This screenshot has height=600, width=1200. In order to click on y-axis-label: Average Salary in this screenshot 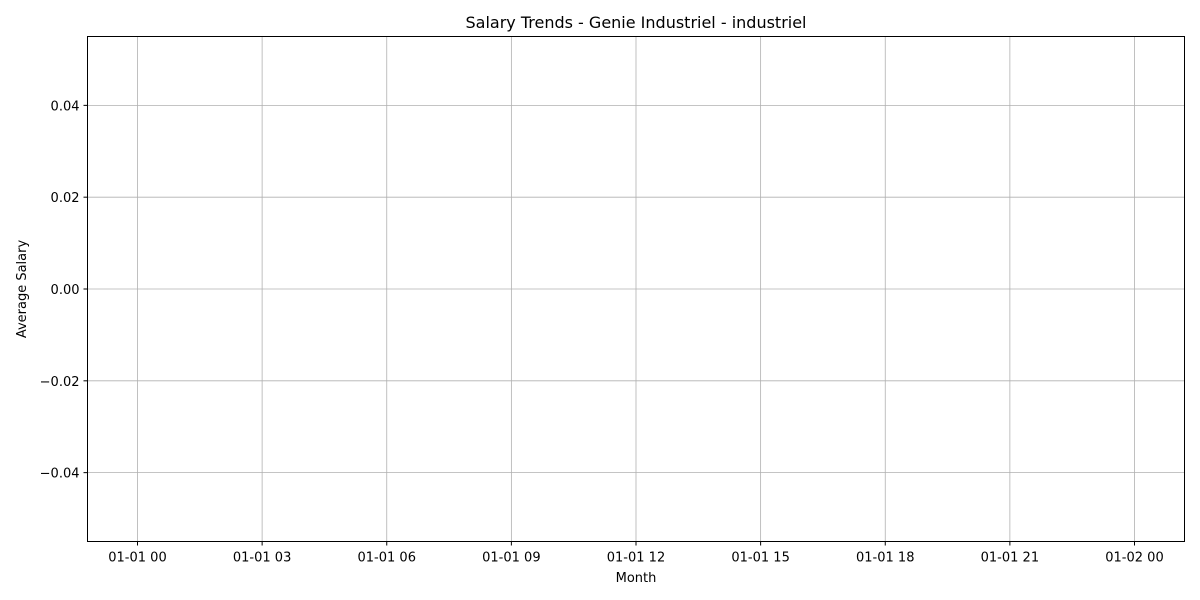, I will do `click(22, 289)`.